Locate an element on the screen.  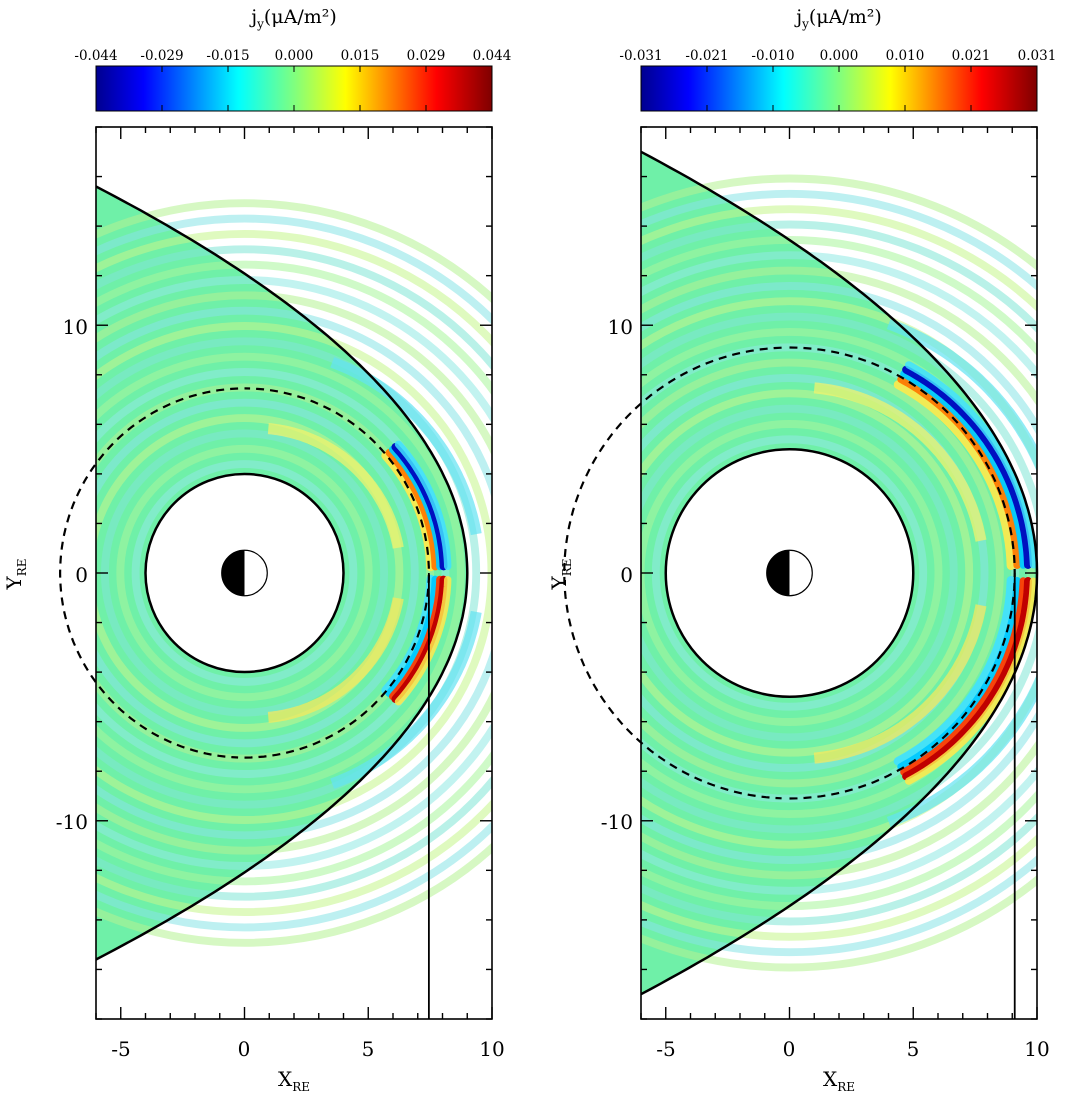
colorbar-tick-label: 0.029 is located at coordinates (426, 56).